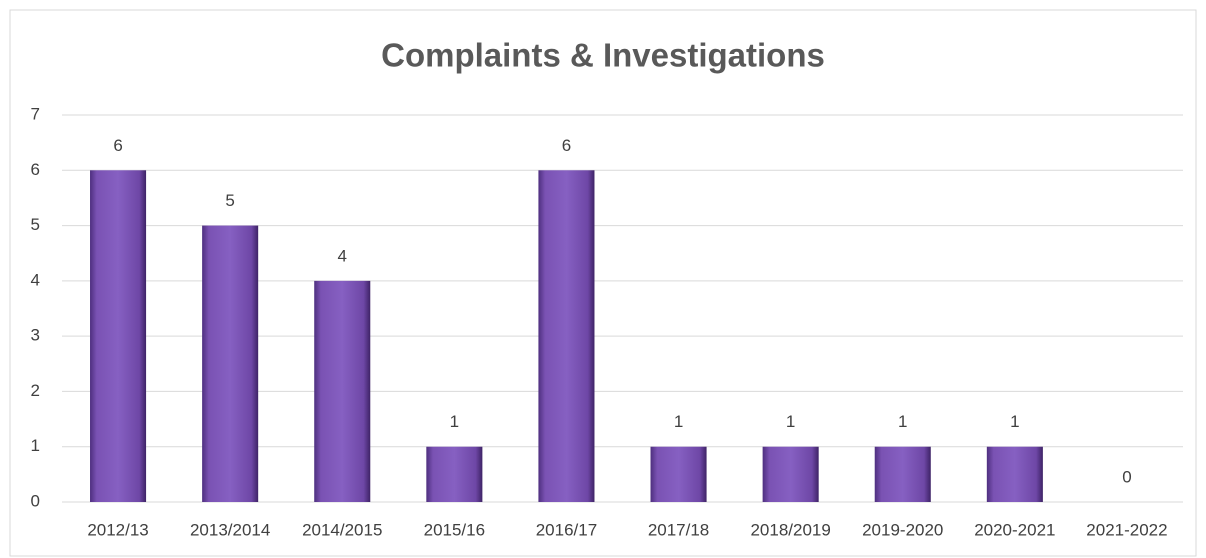  What do you see at coordinates (1126, 476) in the screenshot?
I see `data-label: 0` at bounding box center [1126, 476].